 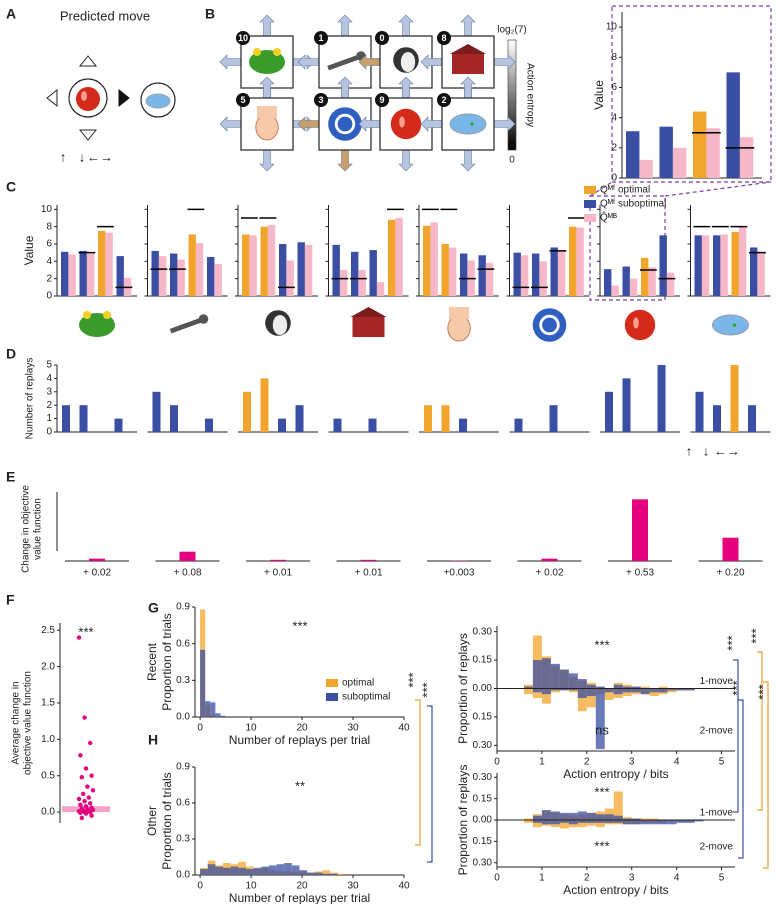 What do you see at coordinates (366, 697) in the screenshot?
I see `legend-label: suboptimal` at bounding box center [366, 697].